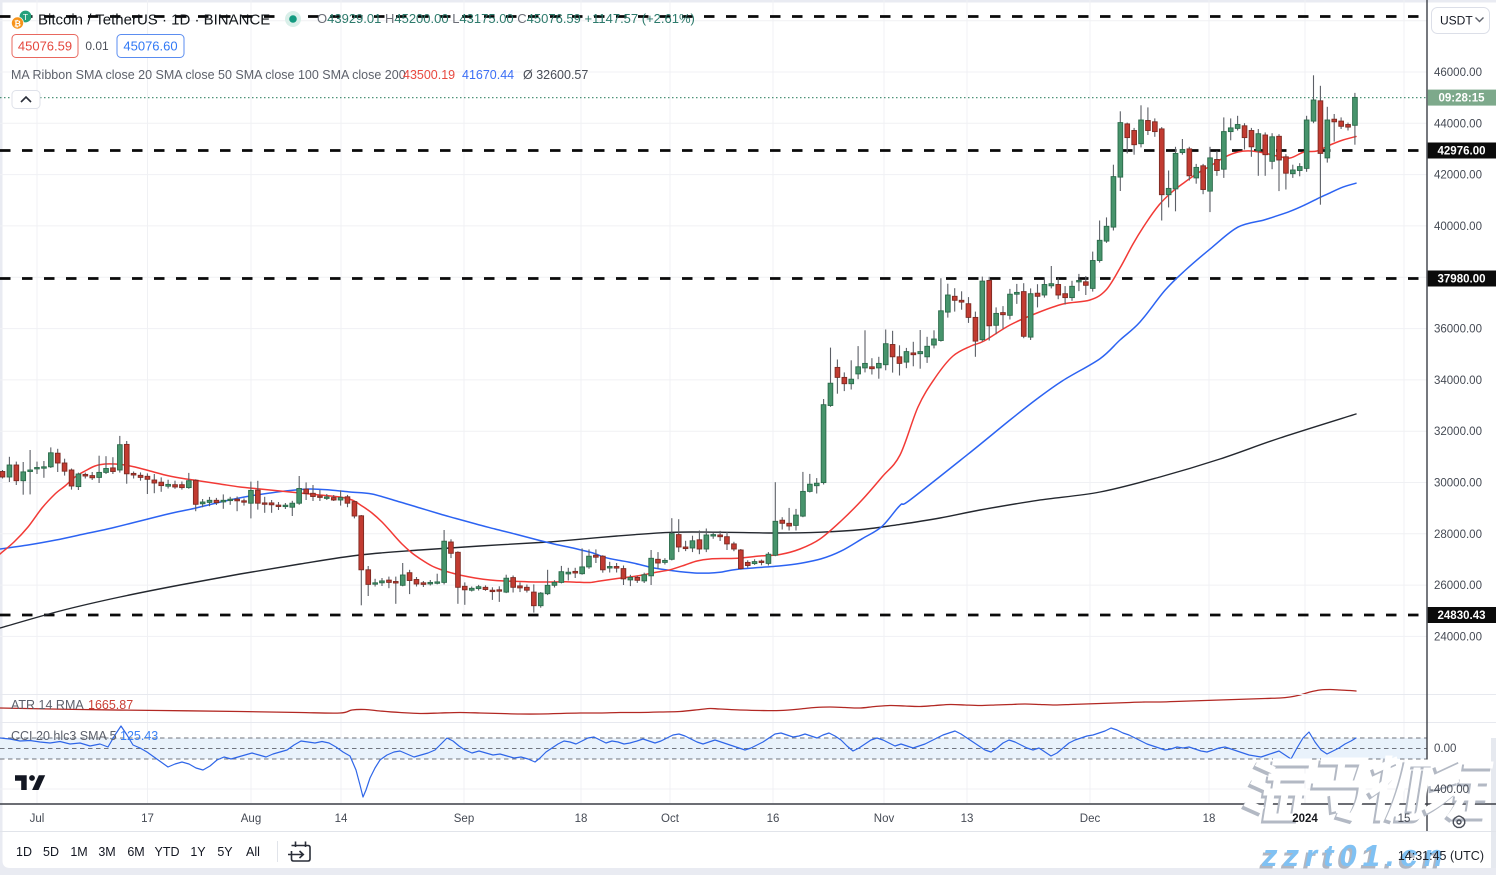 The width and height of the screenshot is (1496, 875). Describe the element at coordinates (429, 75) in the screenshot. I see `svg-text: 43500.19` at that location.